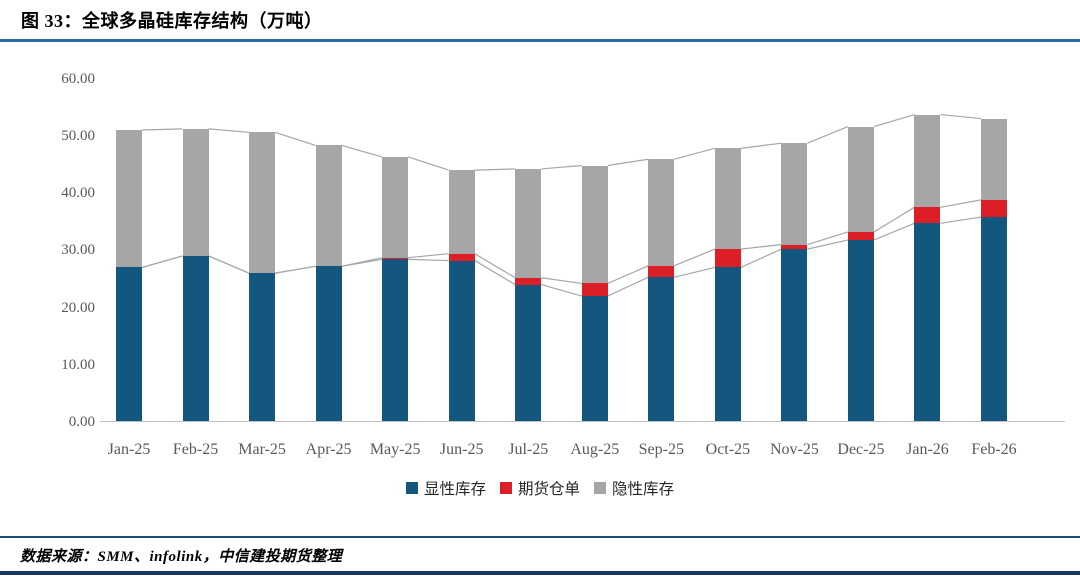 The image size is (1080, 577). What do you see at coordinates (582, 421) in the screenshot?
I see `x-axis-line` at bounding box center [582, 421].